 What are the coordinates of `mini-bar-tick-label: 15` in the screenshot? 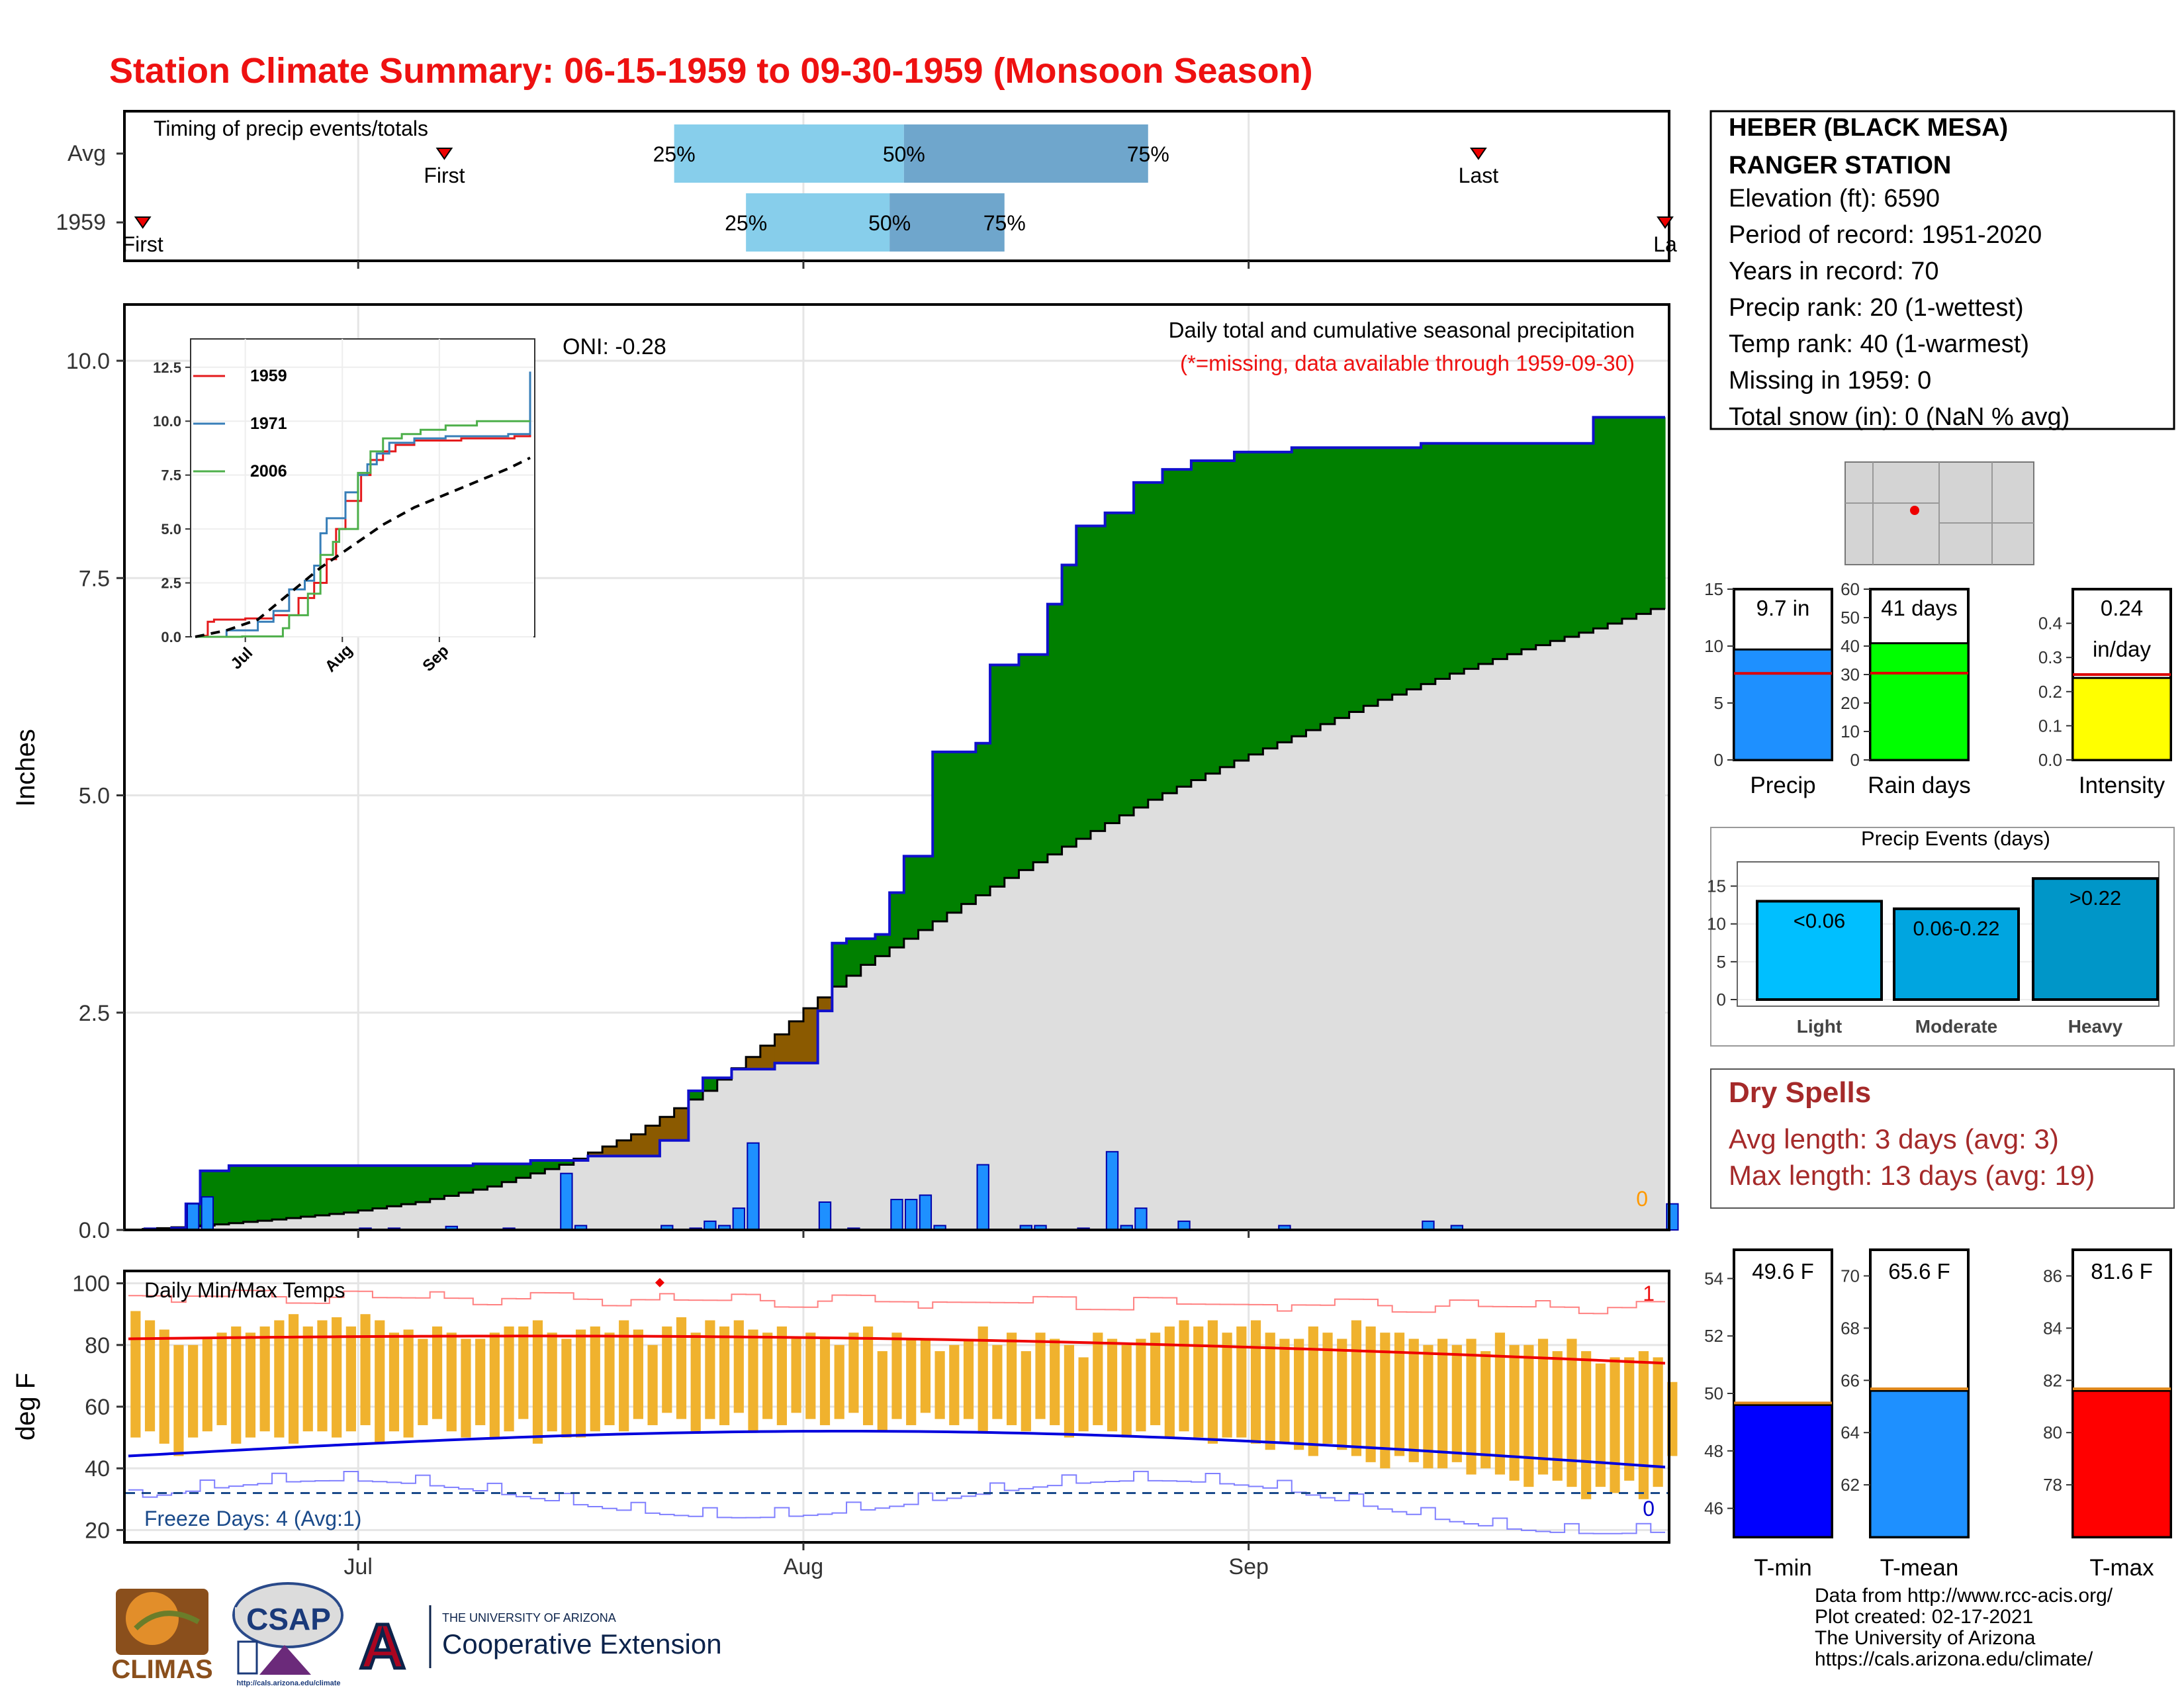 It's located at (1713, 589).